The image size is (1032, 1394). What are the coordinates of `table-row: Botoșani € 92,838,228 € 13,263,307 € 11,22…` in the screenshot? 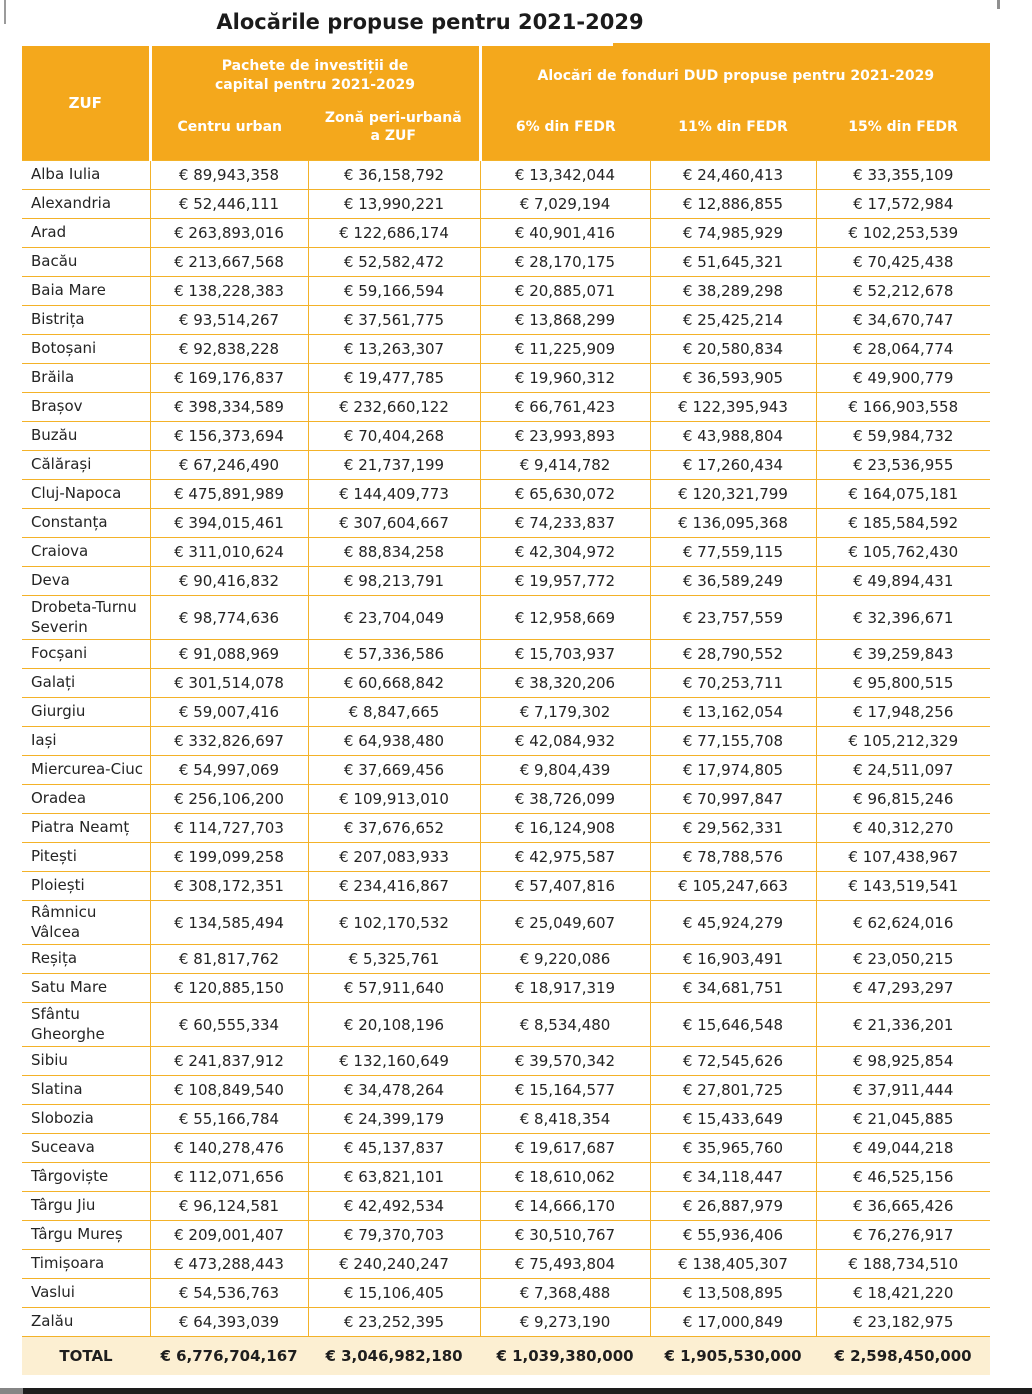 It's located at (506, 349).